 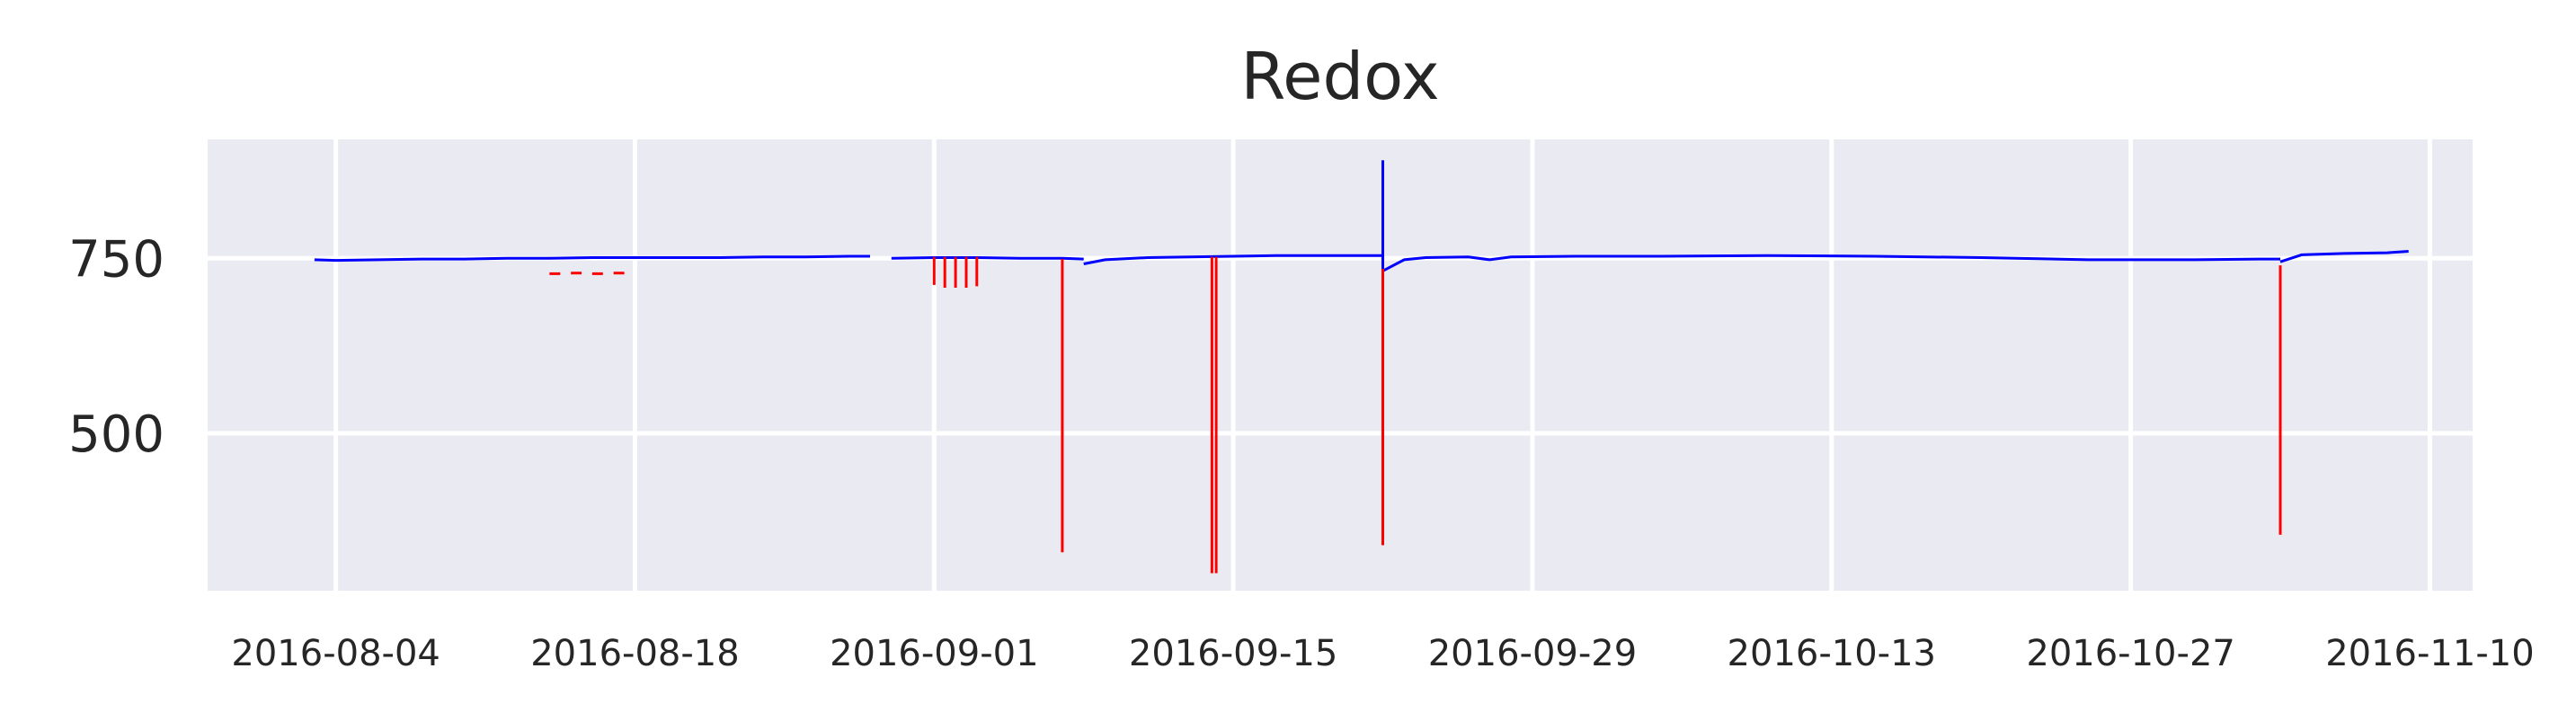 I want to click on y-tick-label: 500, so click(x=116, y=435).